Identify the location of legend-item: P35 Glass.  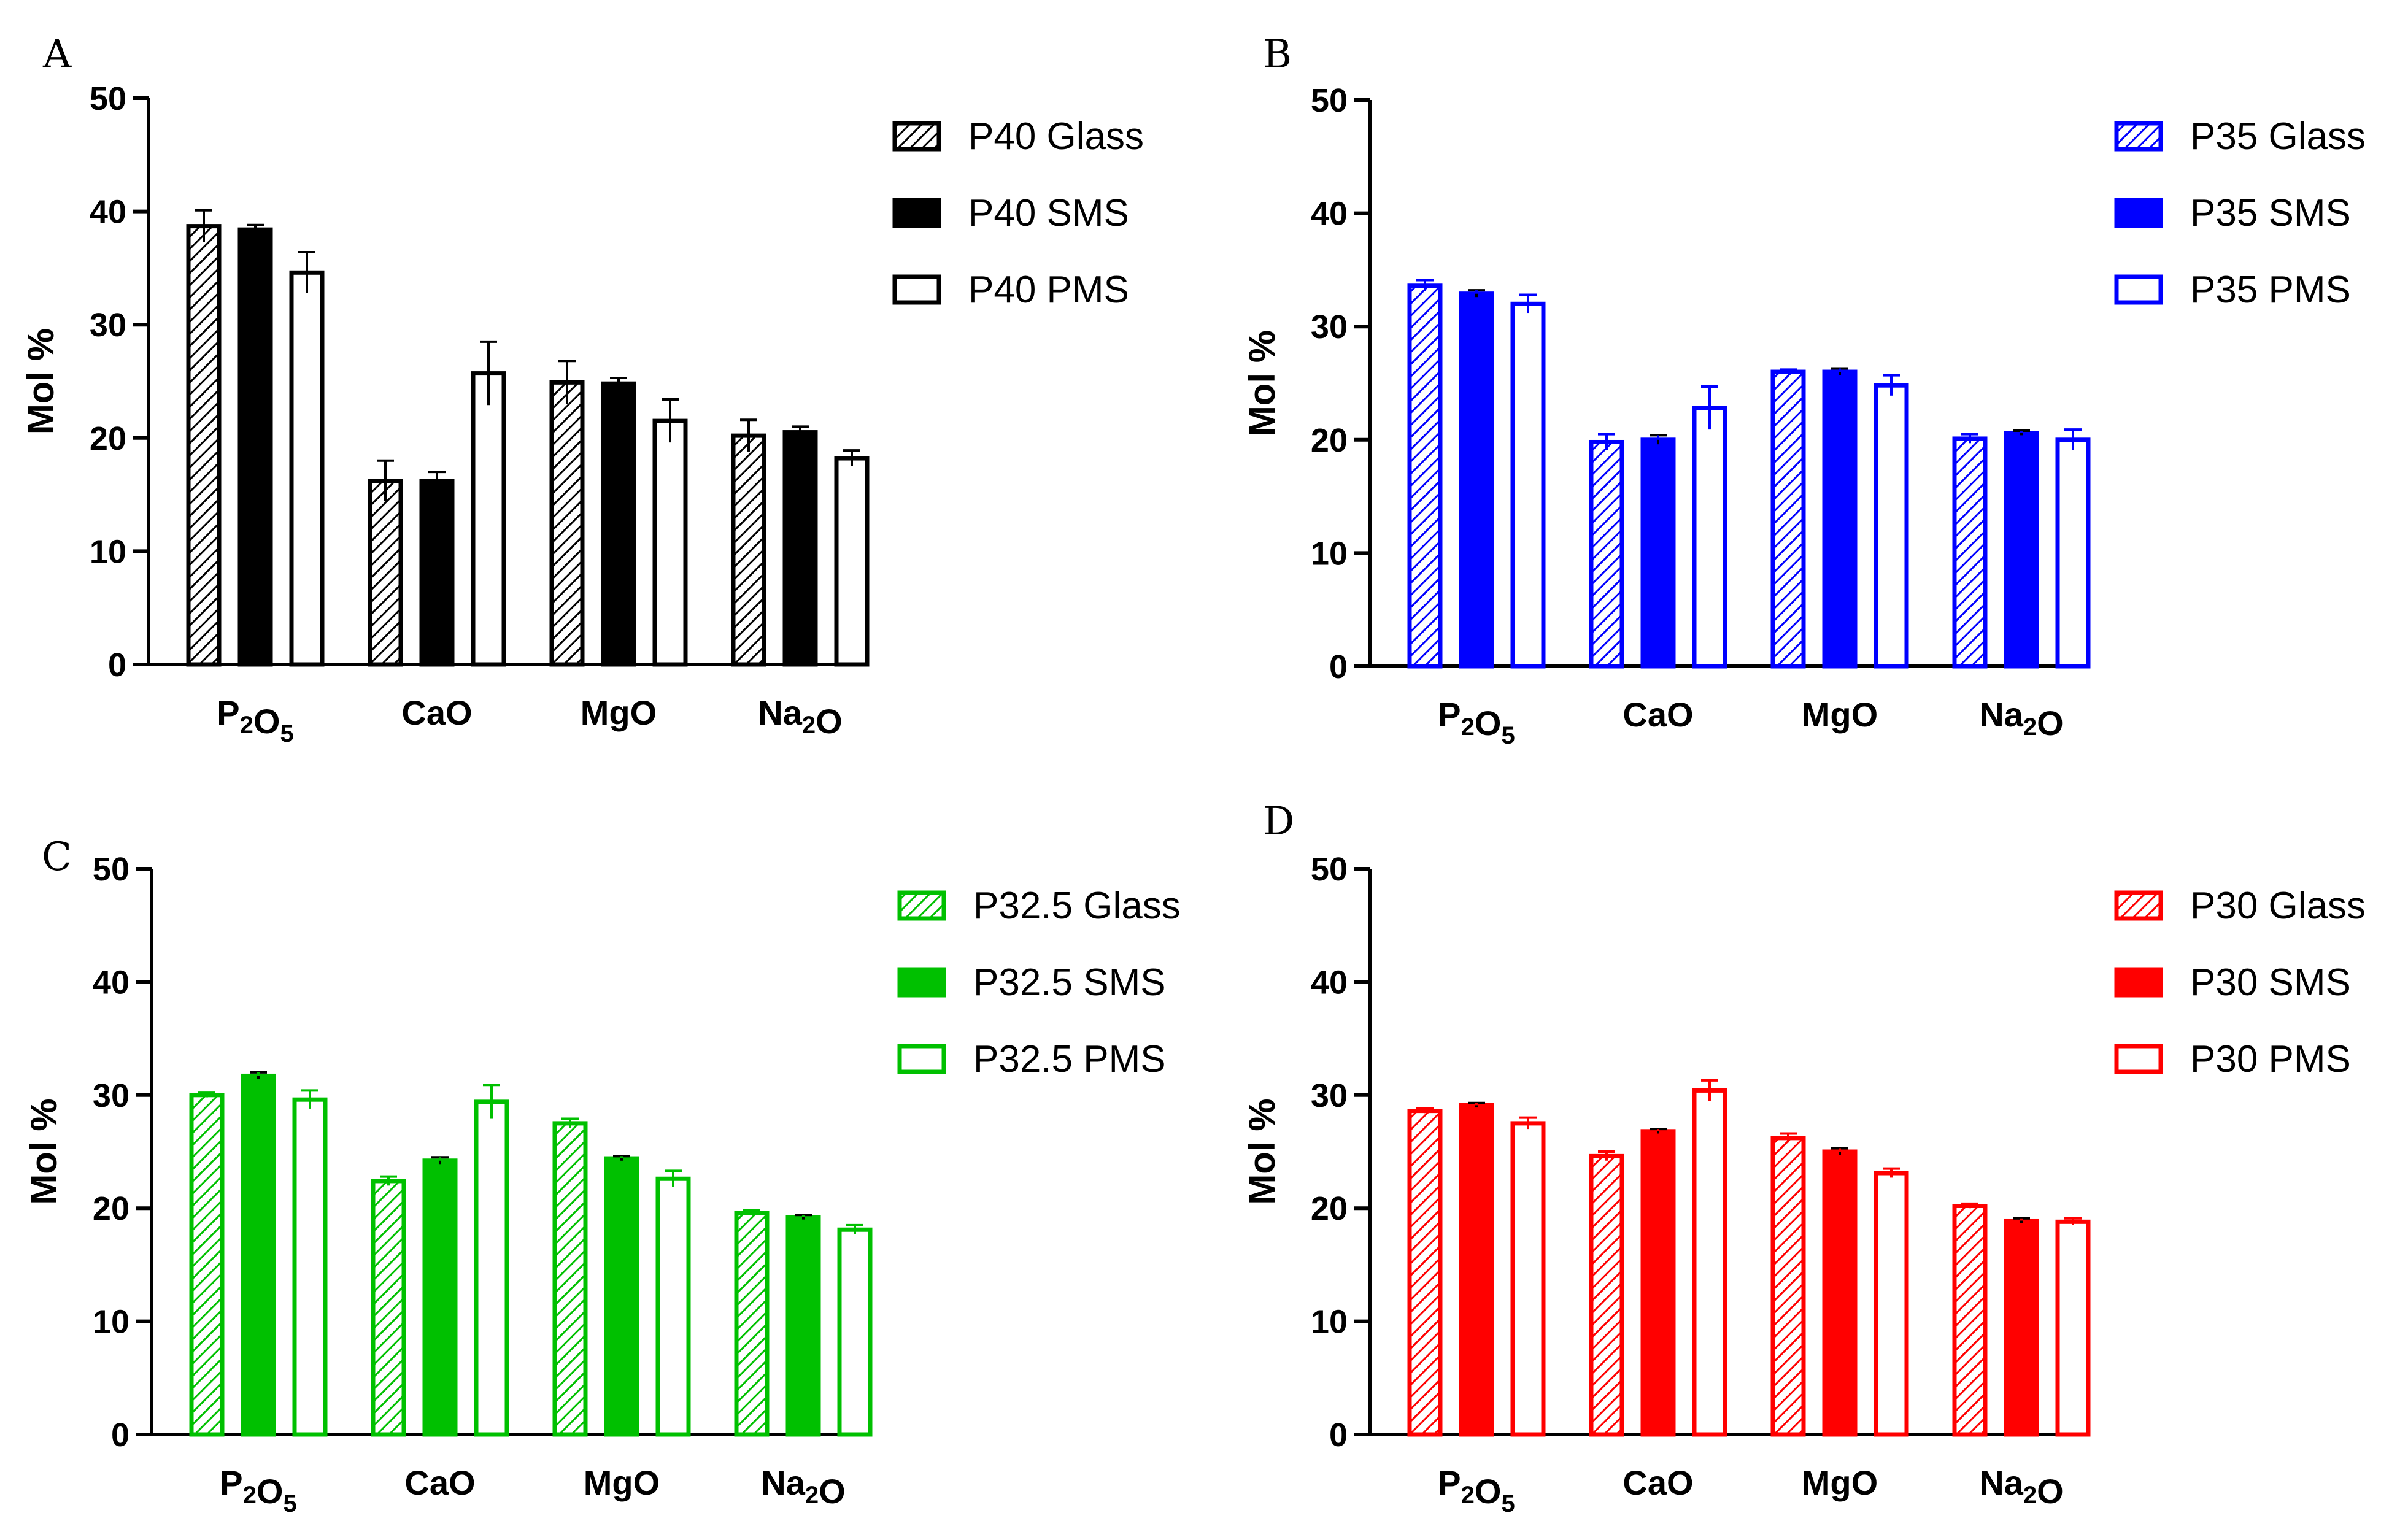
(2240, 136).